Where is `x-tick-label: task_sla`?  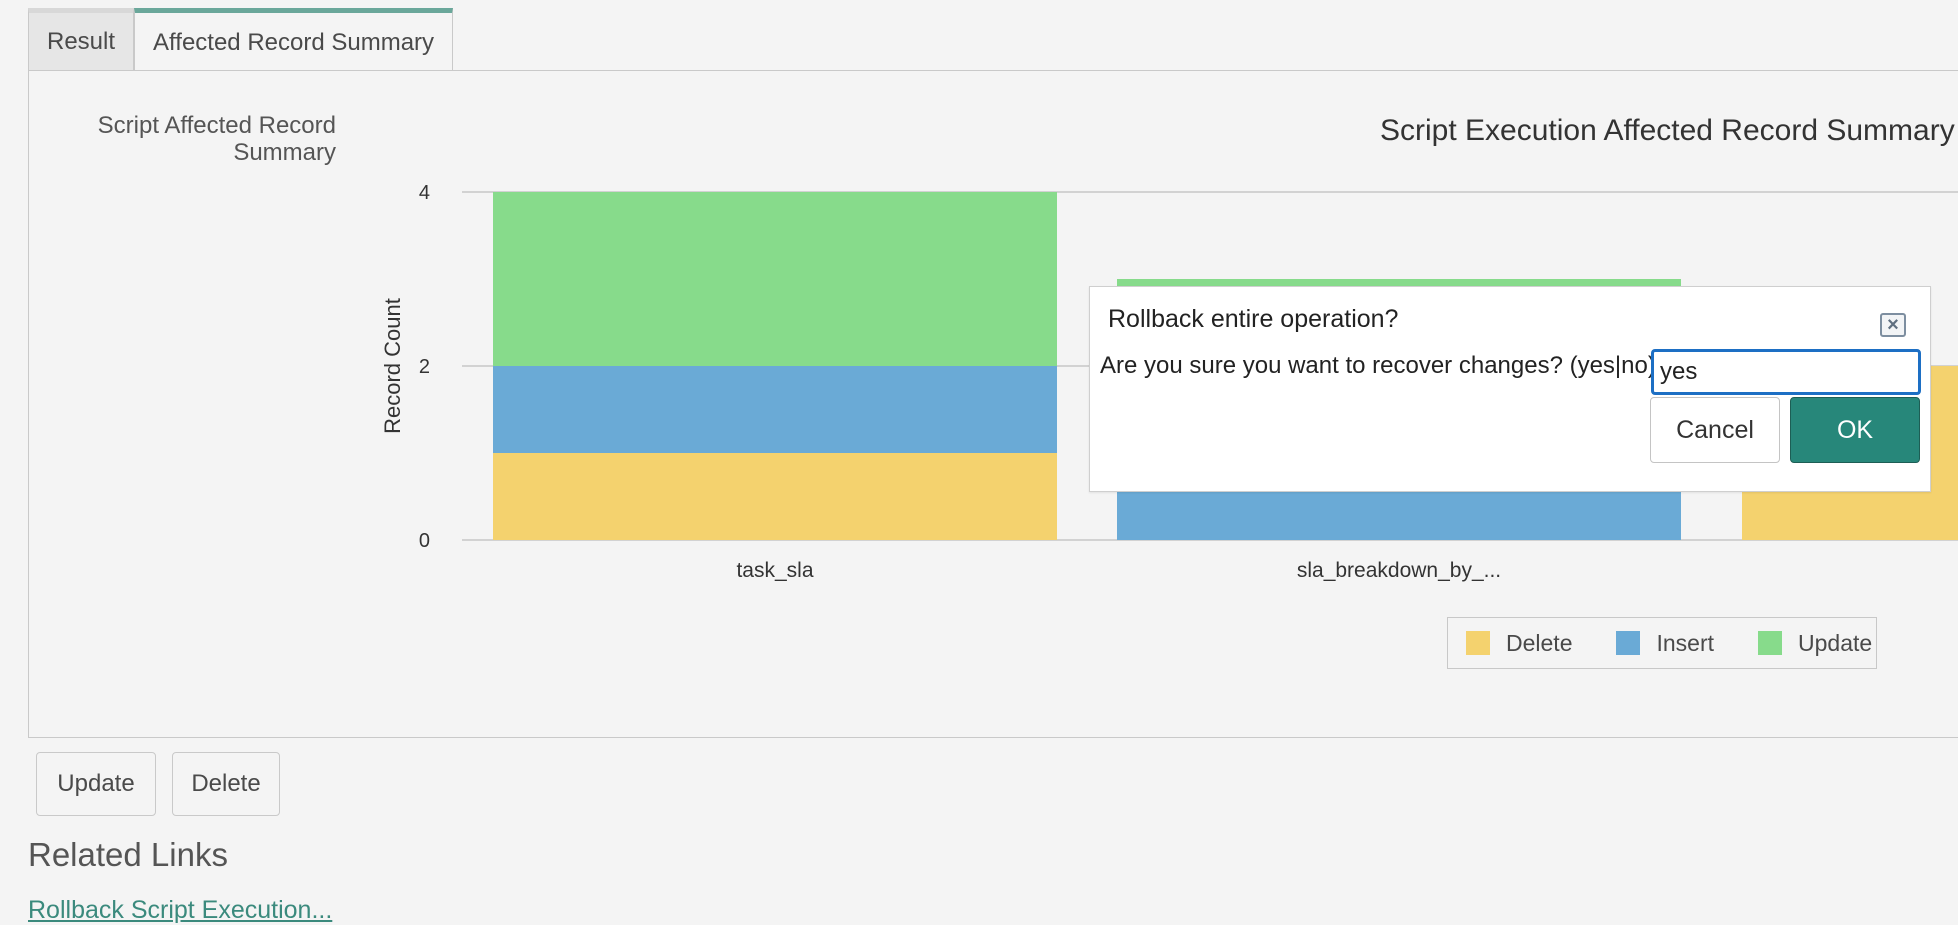
x-tick-label: task_sla is located at coordinates (774, 570).